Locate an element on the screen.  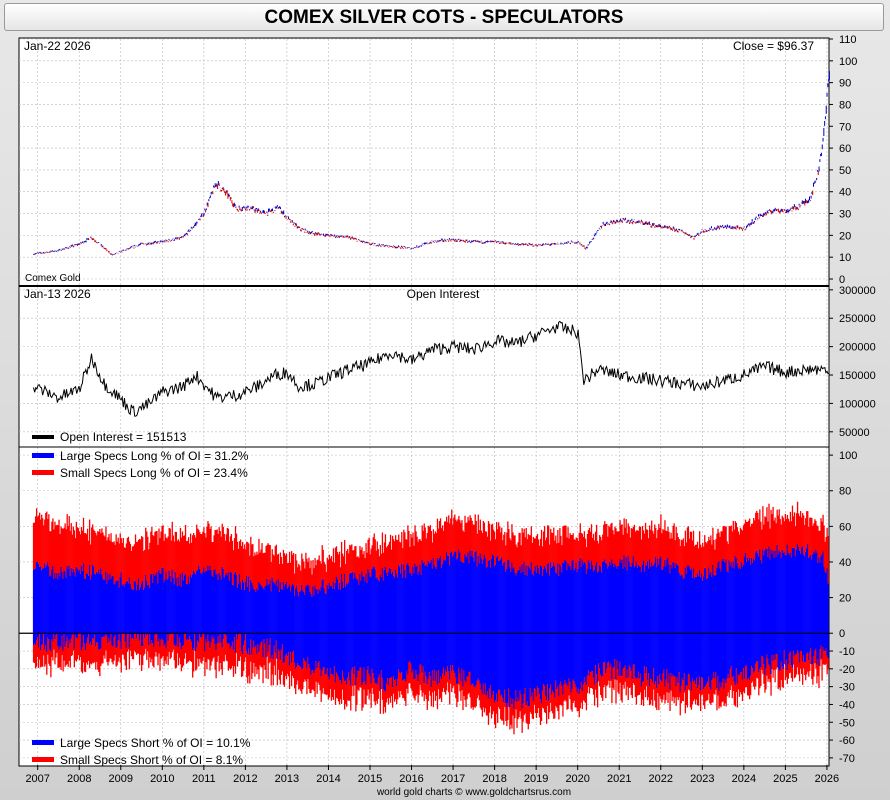
x-tick-label: 2026 is located at coordinates (827, 779).